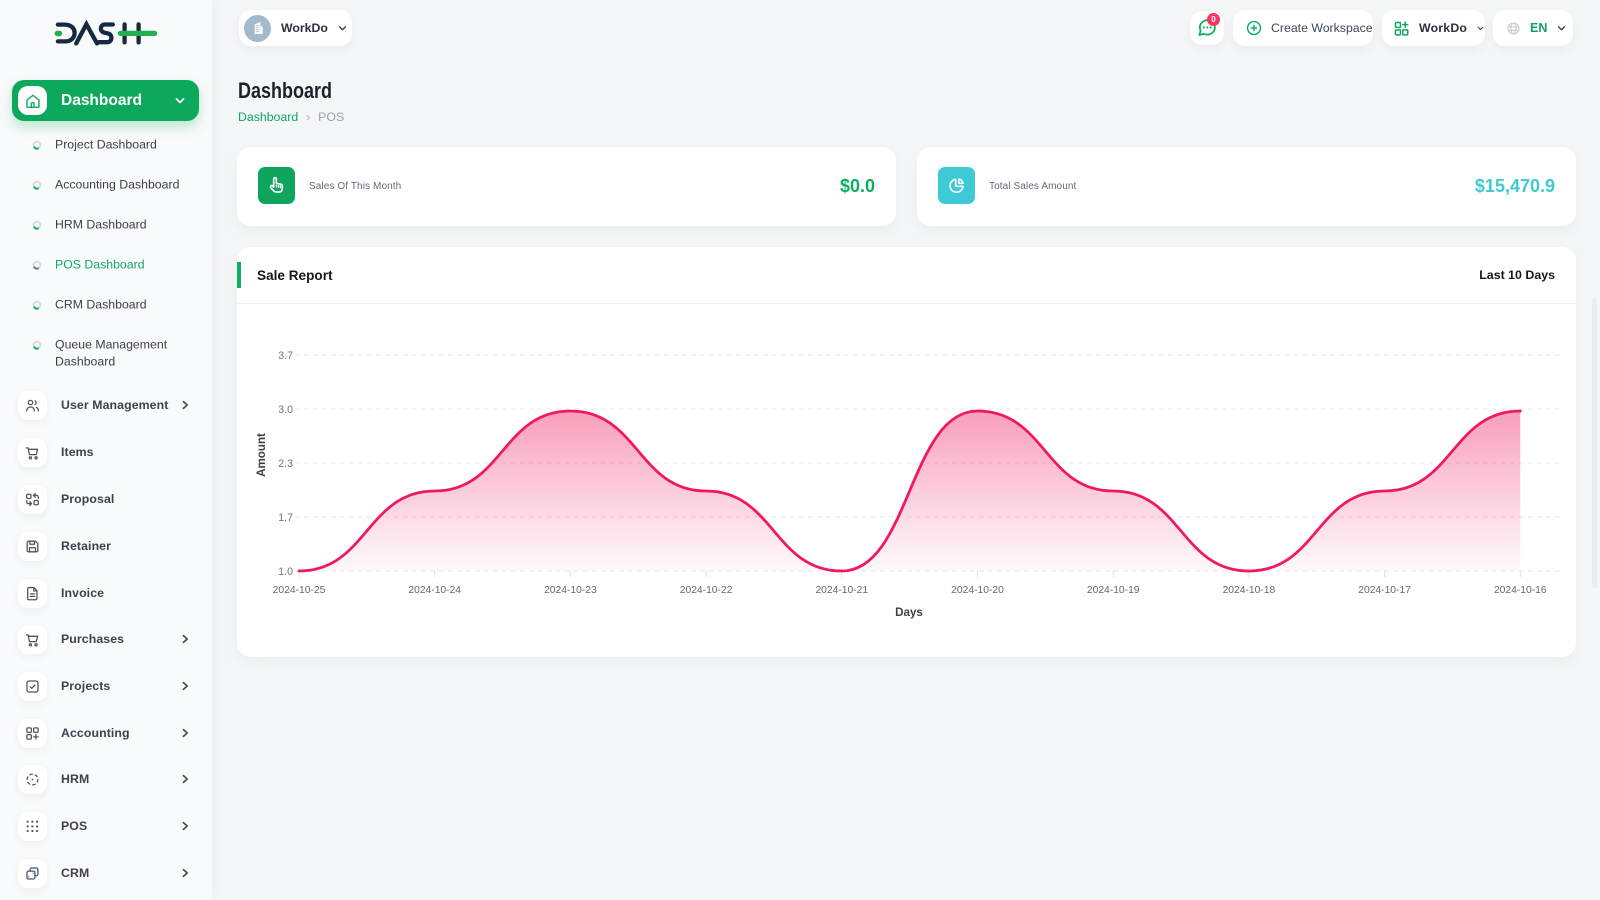  What do you see at coordinates (570, 590) in the screenshot?
I see `svg-text: 2024-10-23` at bounding box center [570, 590].